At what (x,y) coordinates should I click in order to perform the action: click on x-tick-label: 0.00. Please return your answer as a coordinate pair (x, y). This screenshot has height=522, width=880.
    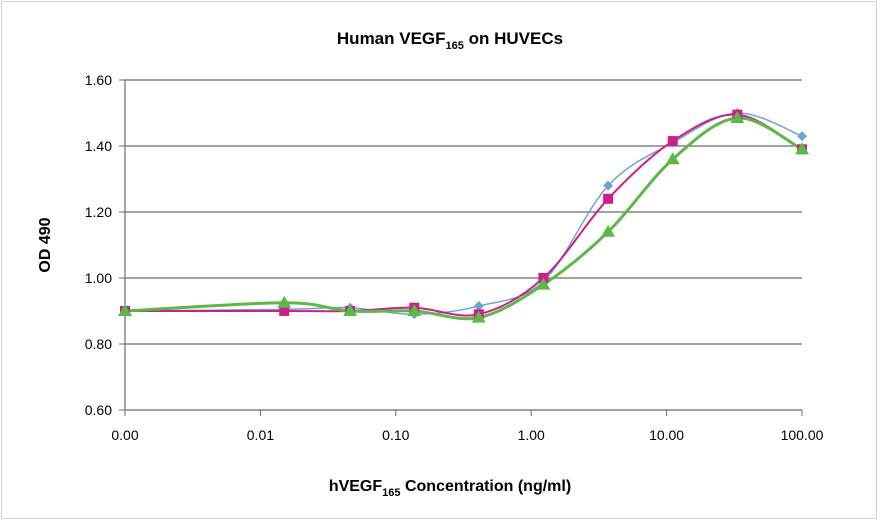
    Looking at the image, I should click on (124, 435).